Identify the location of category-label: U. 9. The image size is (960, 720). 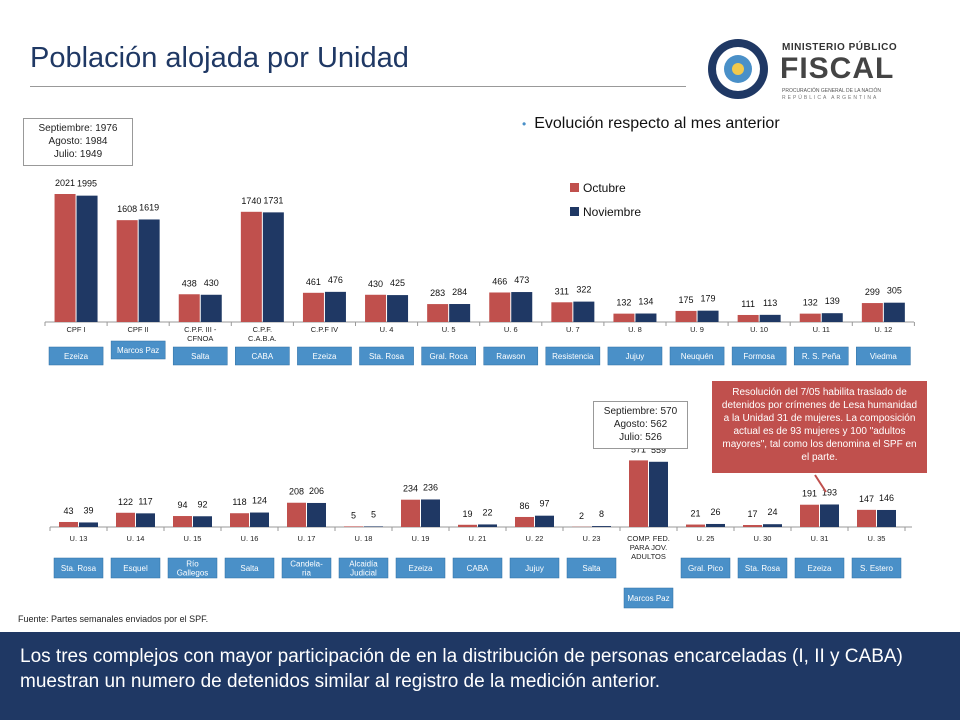
(697, 329).